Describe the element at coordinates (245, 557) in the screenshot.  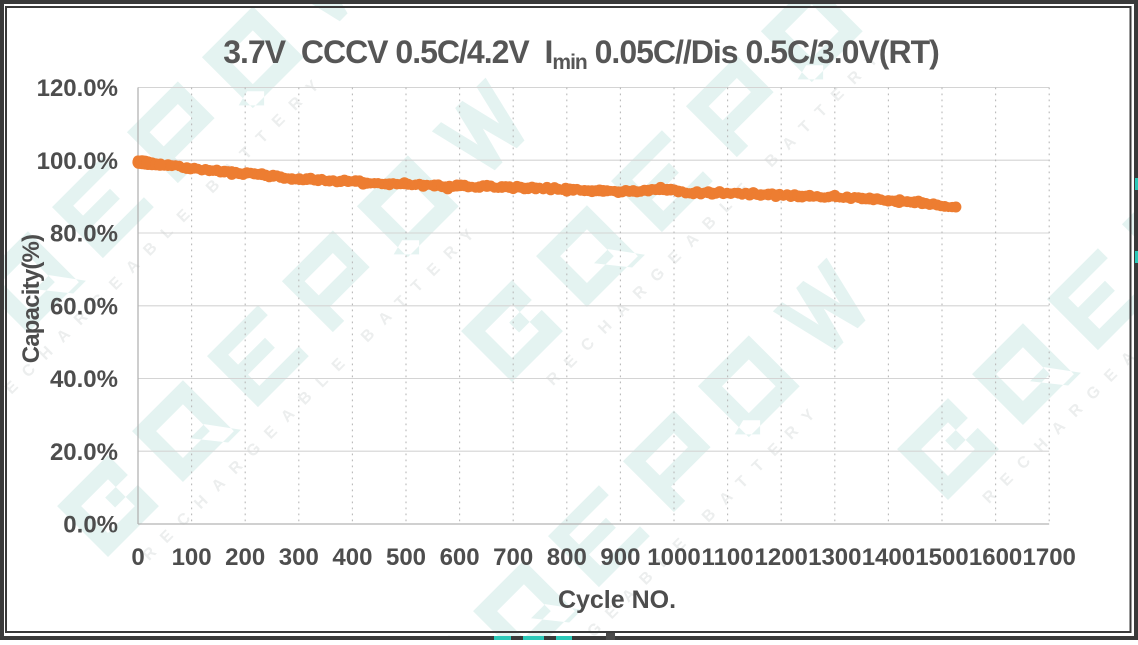
I see `svg-text: 200` at that location.